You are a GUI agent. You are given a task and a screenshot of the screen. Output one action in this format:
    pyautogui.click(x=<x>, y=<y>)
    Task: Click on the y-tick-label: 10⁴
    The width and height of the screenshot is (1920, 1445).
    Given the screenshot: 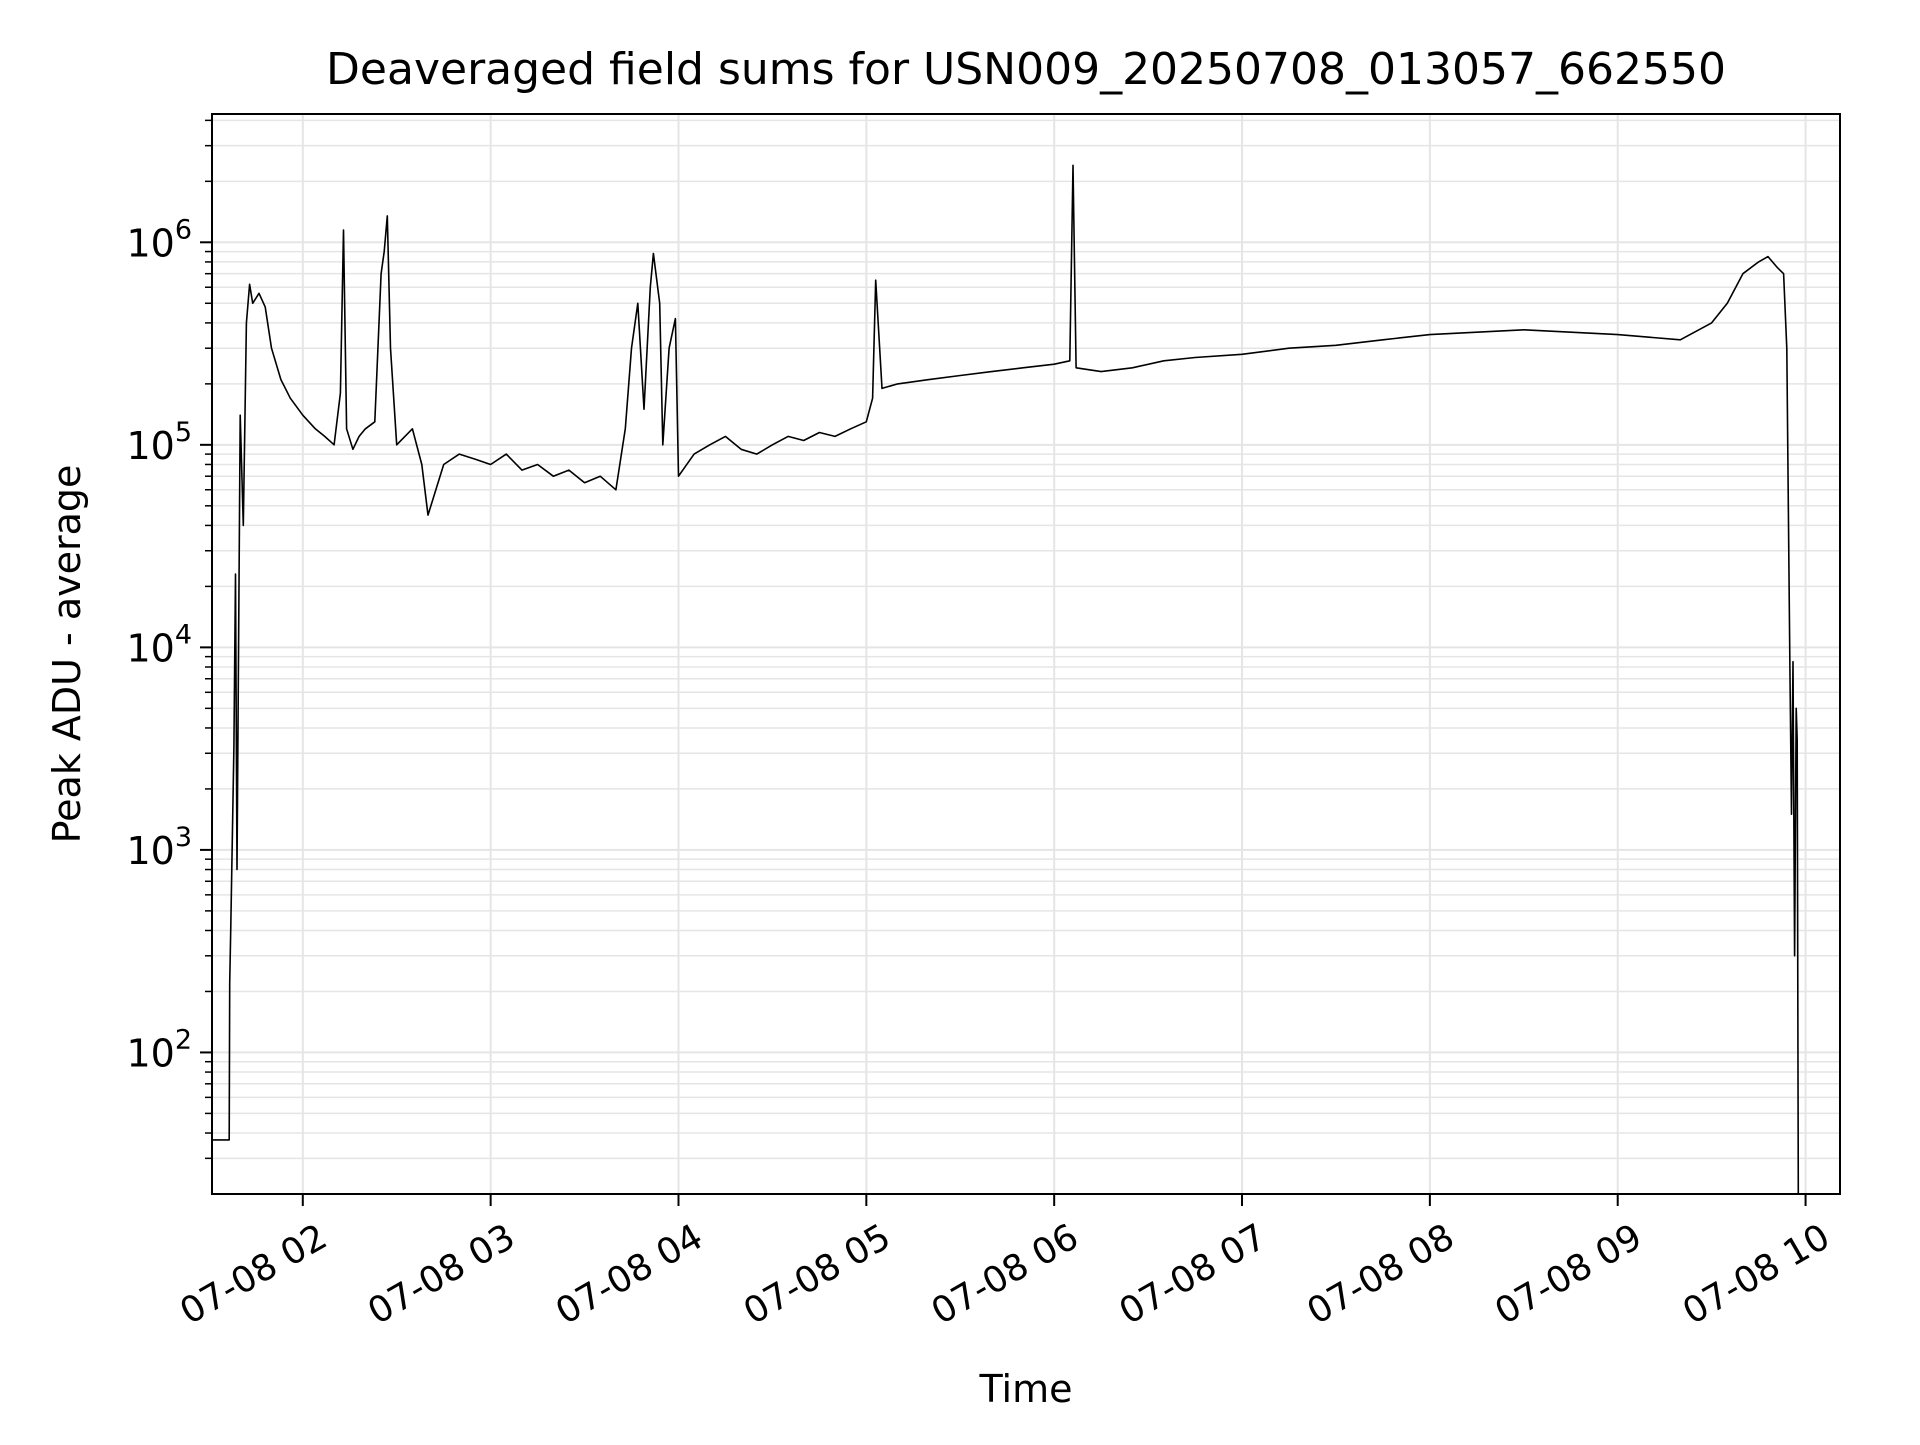 What is the action you would take?
    pyautogui.click(x=159, y=644)
    